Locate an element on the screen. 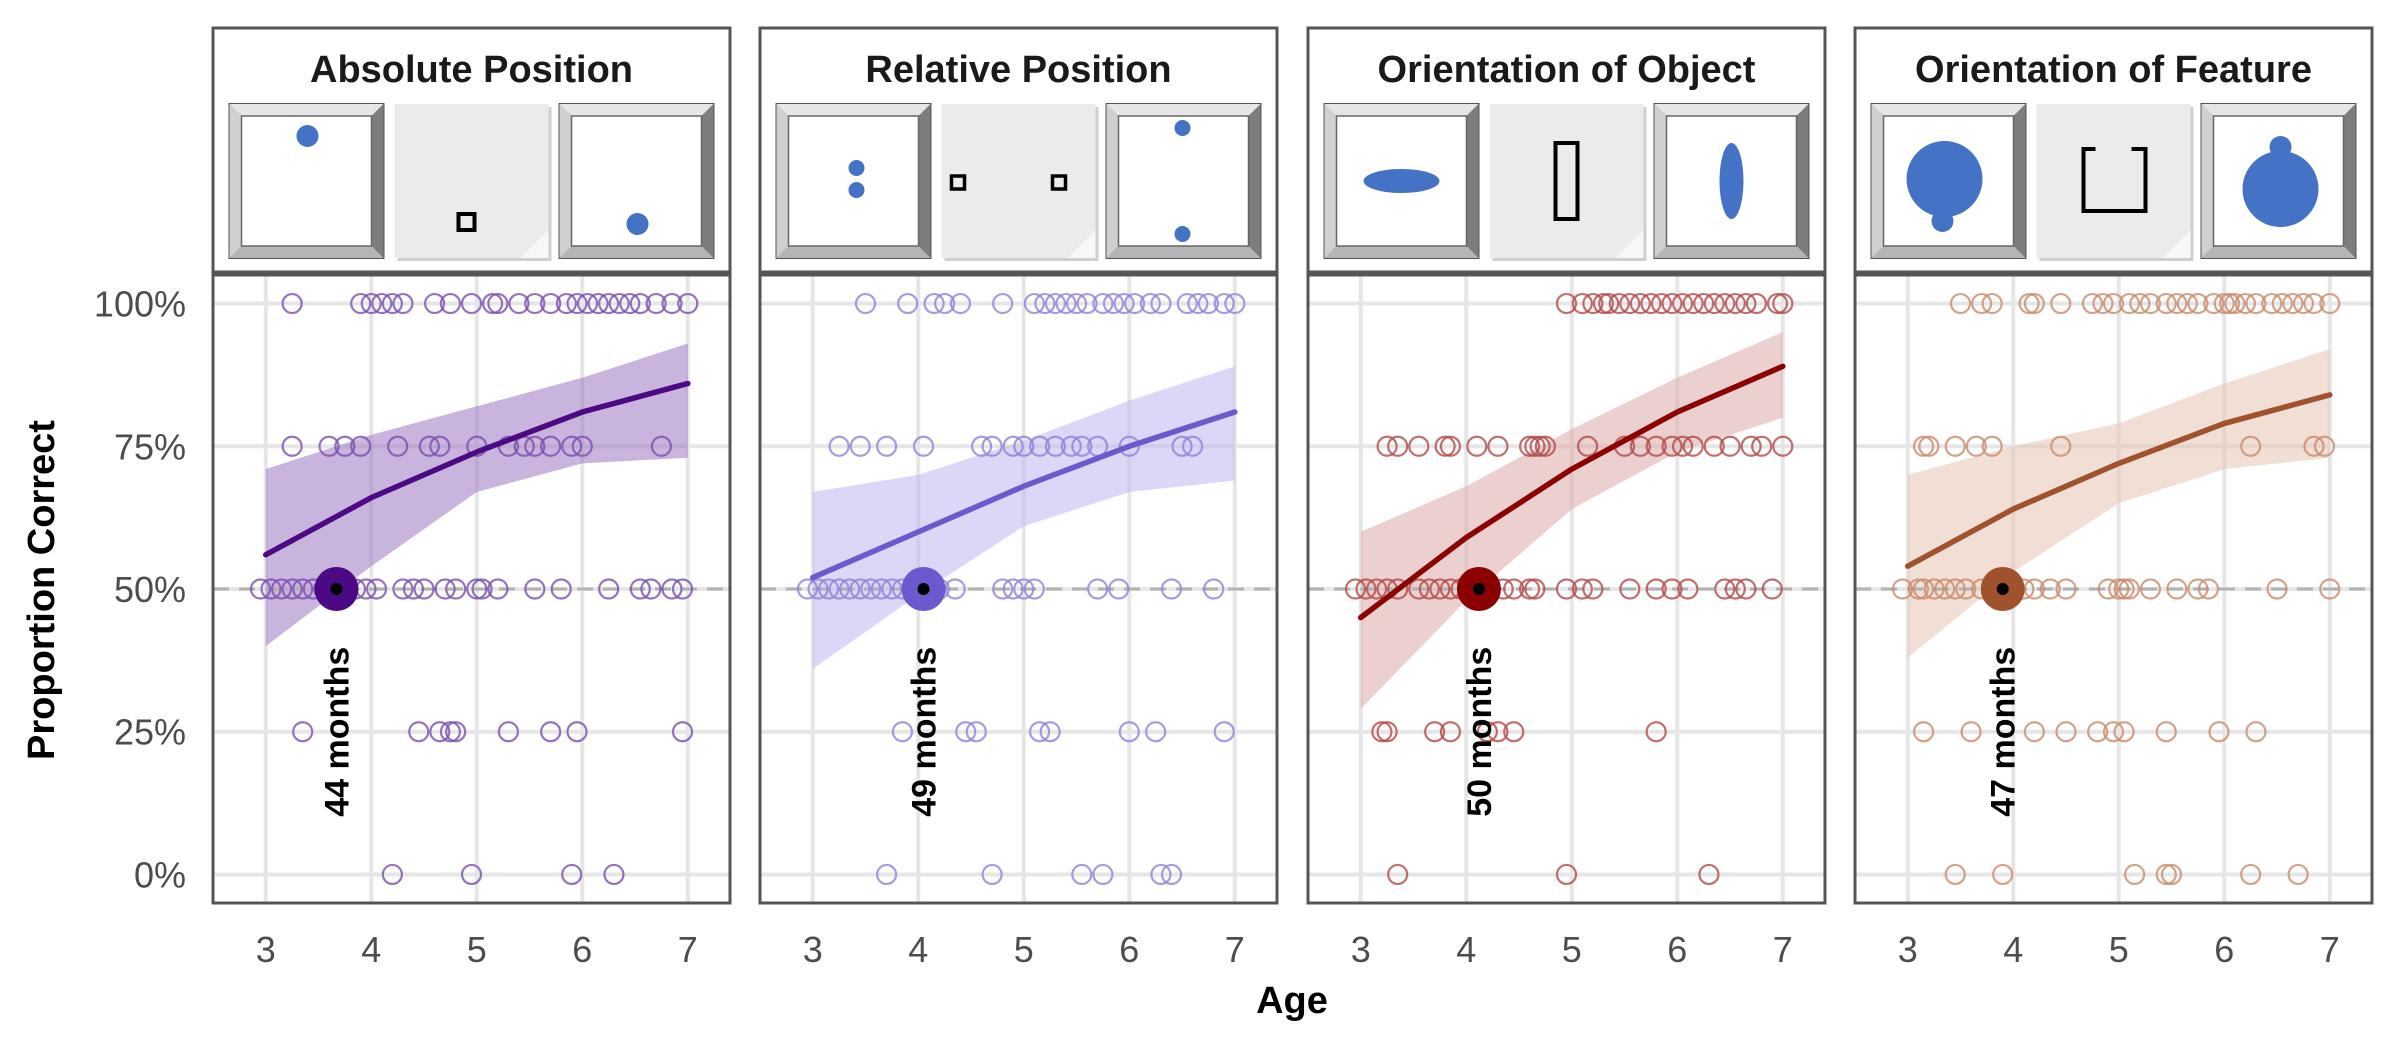 The height and width of the screenshot is (1050, 2400). paper-sheet is located at coordinates (1018, 181).